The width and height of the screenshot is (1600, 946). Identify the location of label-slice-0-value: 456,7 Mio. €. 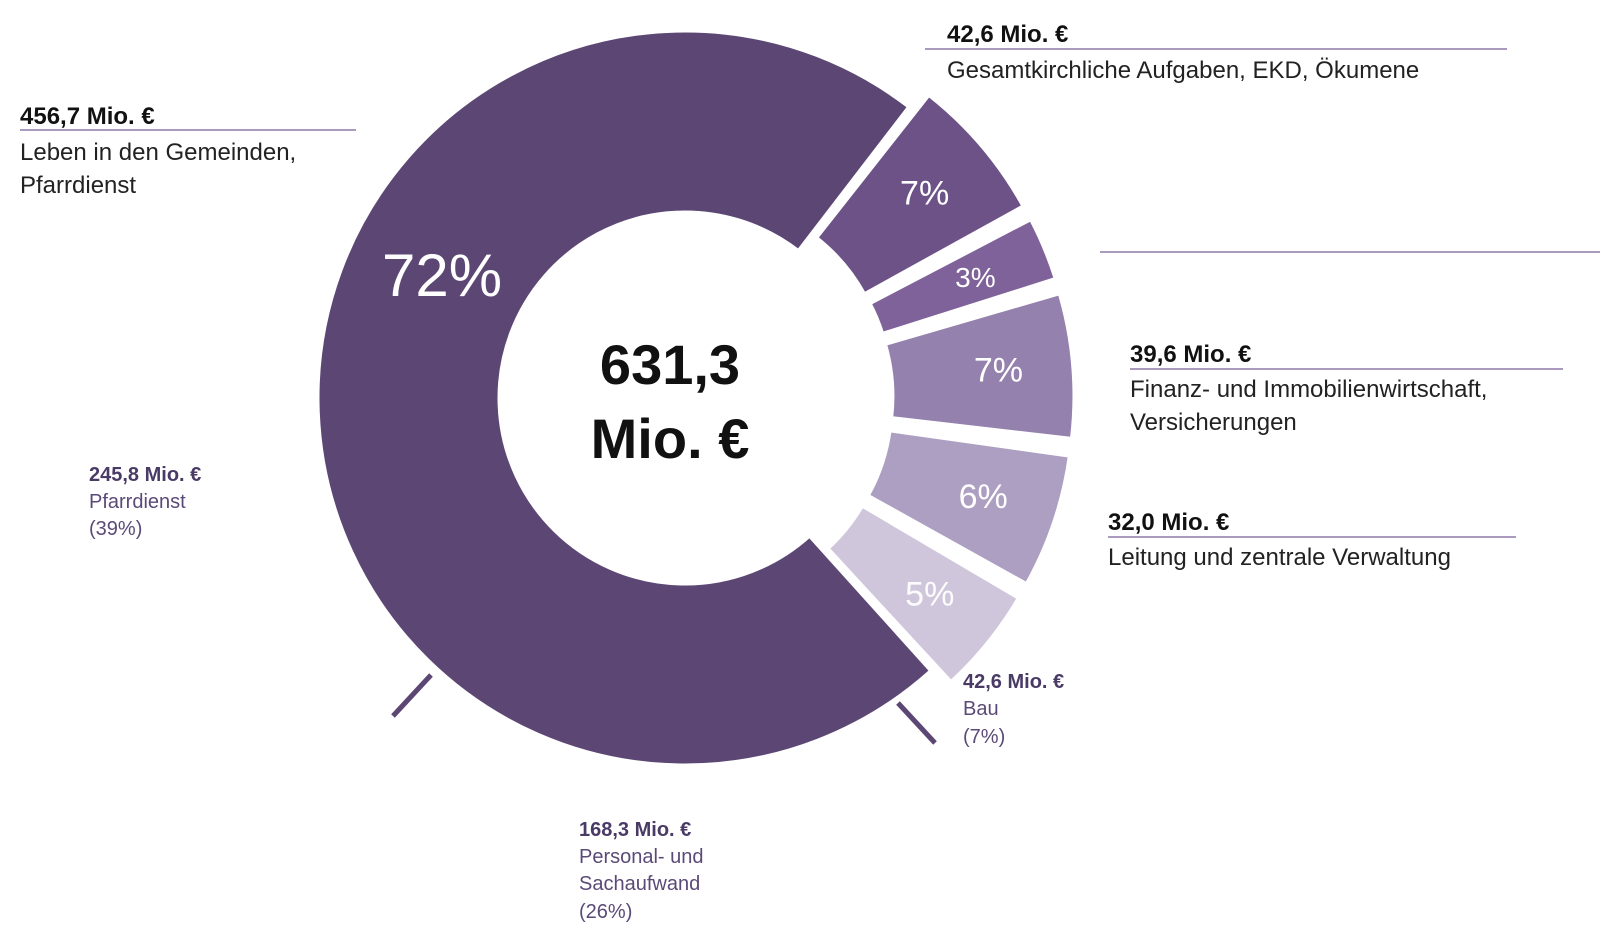
(87, 116).